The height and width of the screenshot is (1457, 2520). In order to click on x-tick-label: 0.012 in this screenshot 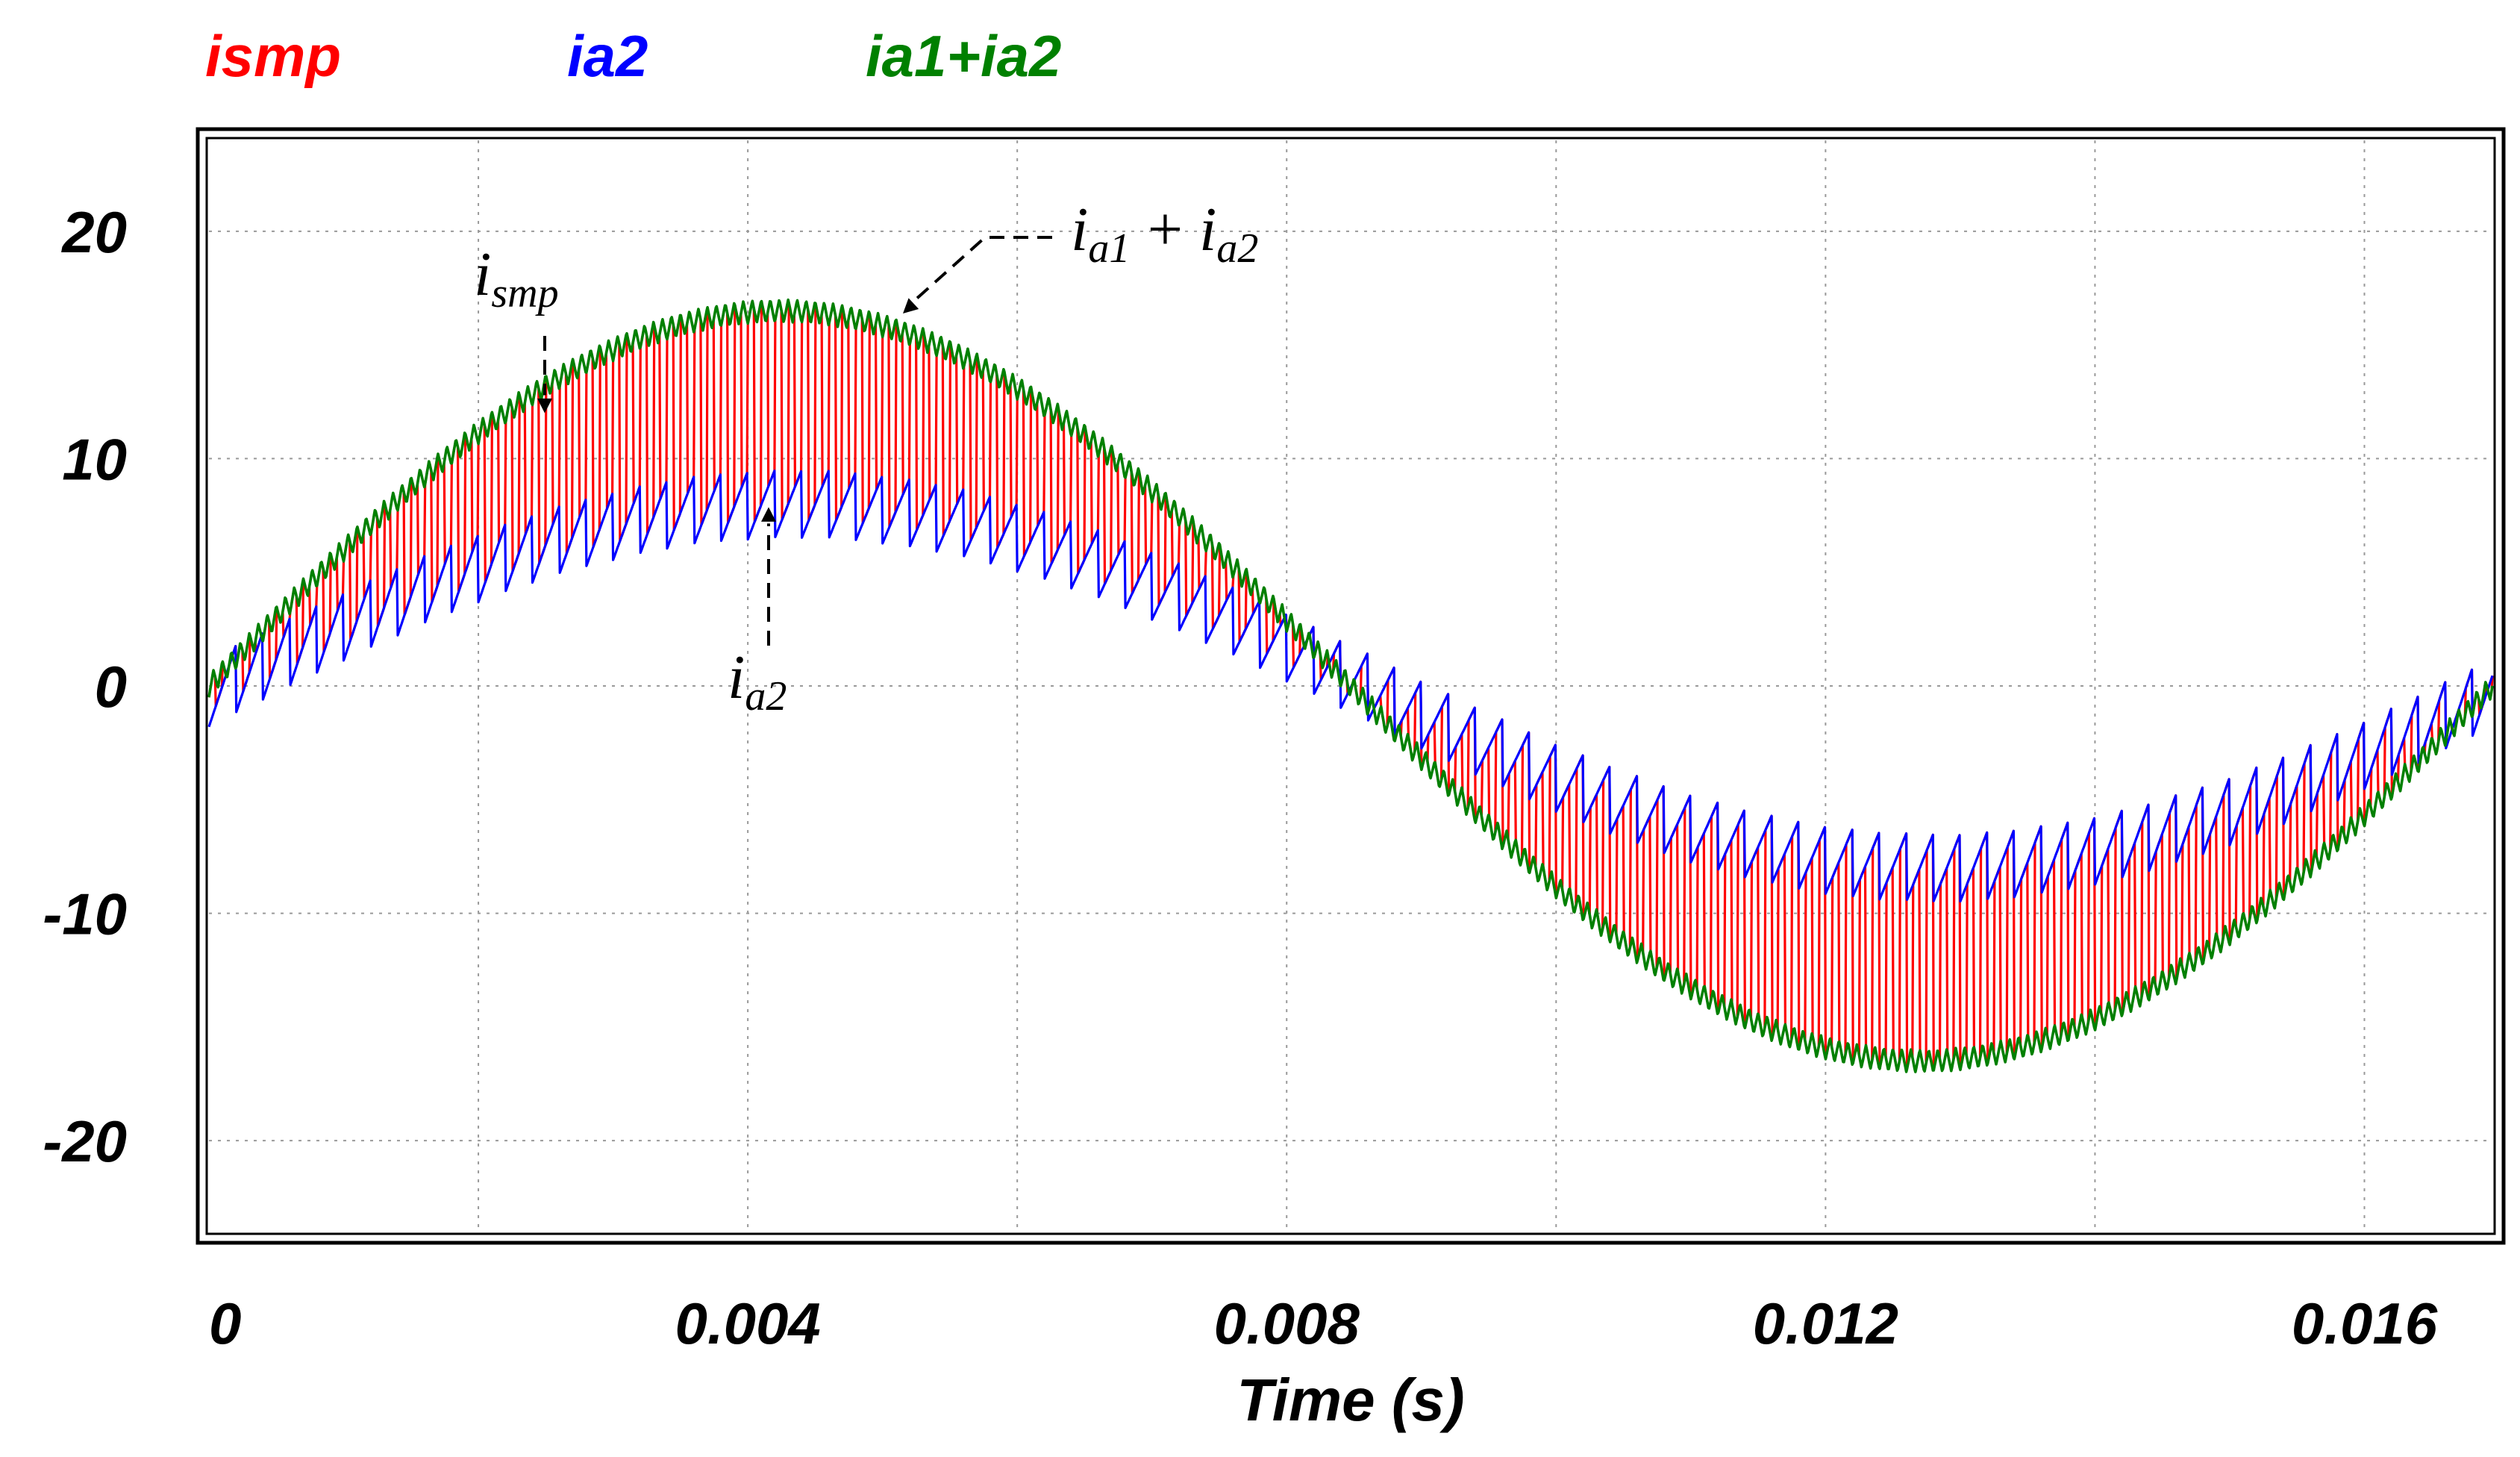, I will do `click(1825, 1324)`.